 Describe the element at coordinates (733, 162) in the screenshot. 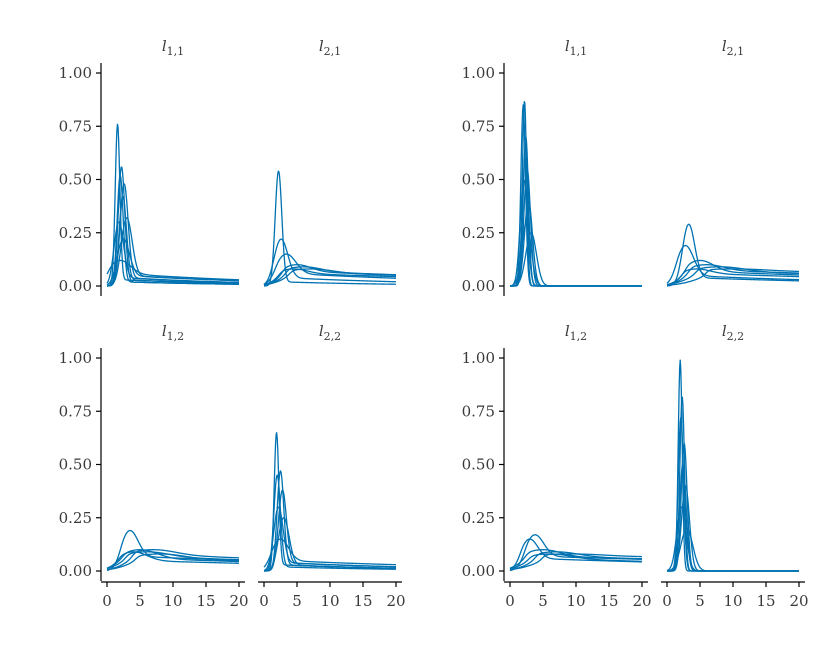

I see `panel-g2-l2-1: l2,1` at that location.